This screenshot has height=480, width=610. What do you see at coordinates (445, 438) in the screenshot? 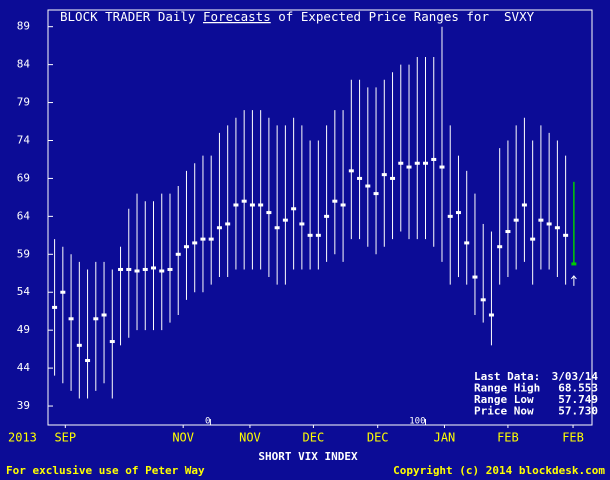
I see `x-tick-label: JAN` at bounding box center [445, 438].